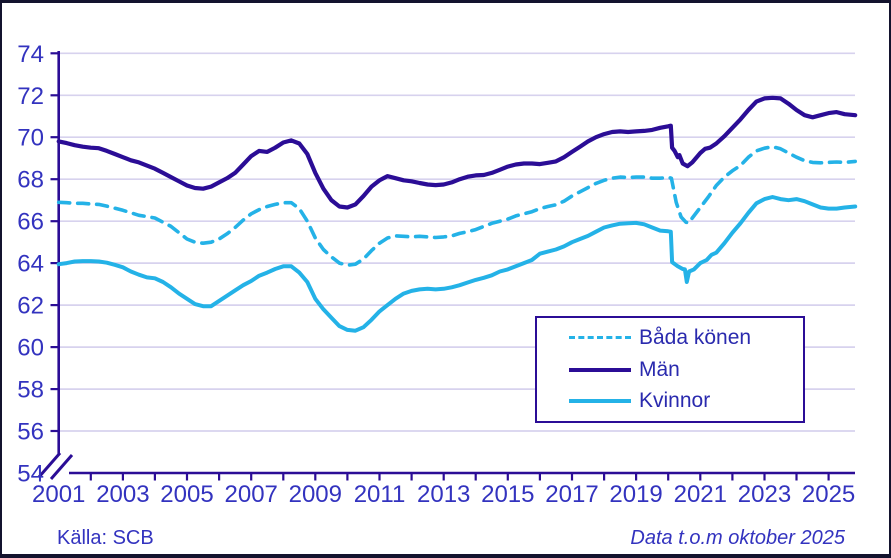 The image size is (891, 558). I want to click on y-axis-label: 66, so click(30, 222).